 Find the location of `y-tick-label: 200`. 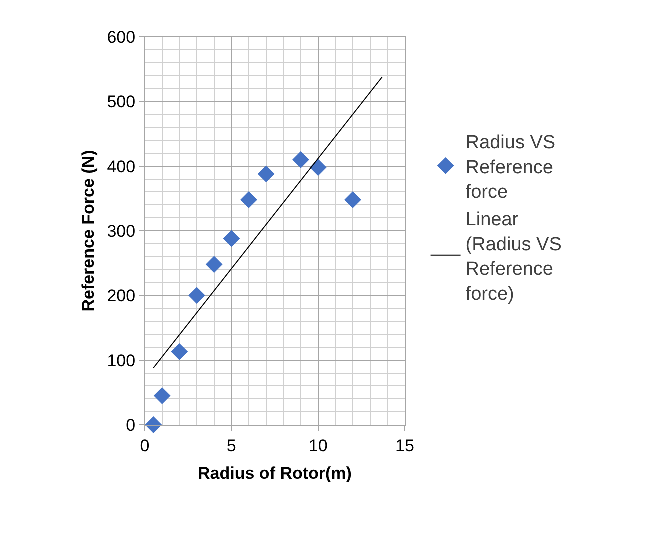

y-tick-label: 200 is located at coordinates (121, 296).